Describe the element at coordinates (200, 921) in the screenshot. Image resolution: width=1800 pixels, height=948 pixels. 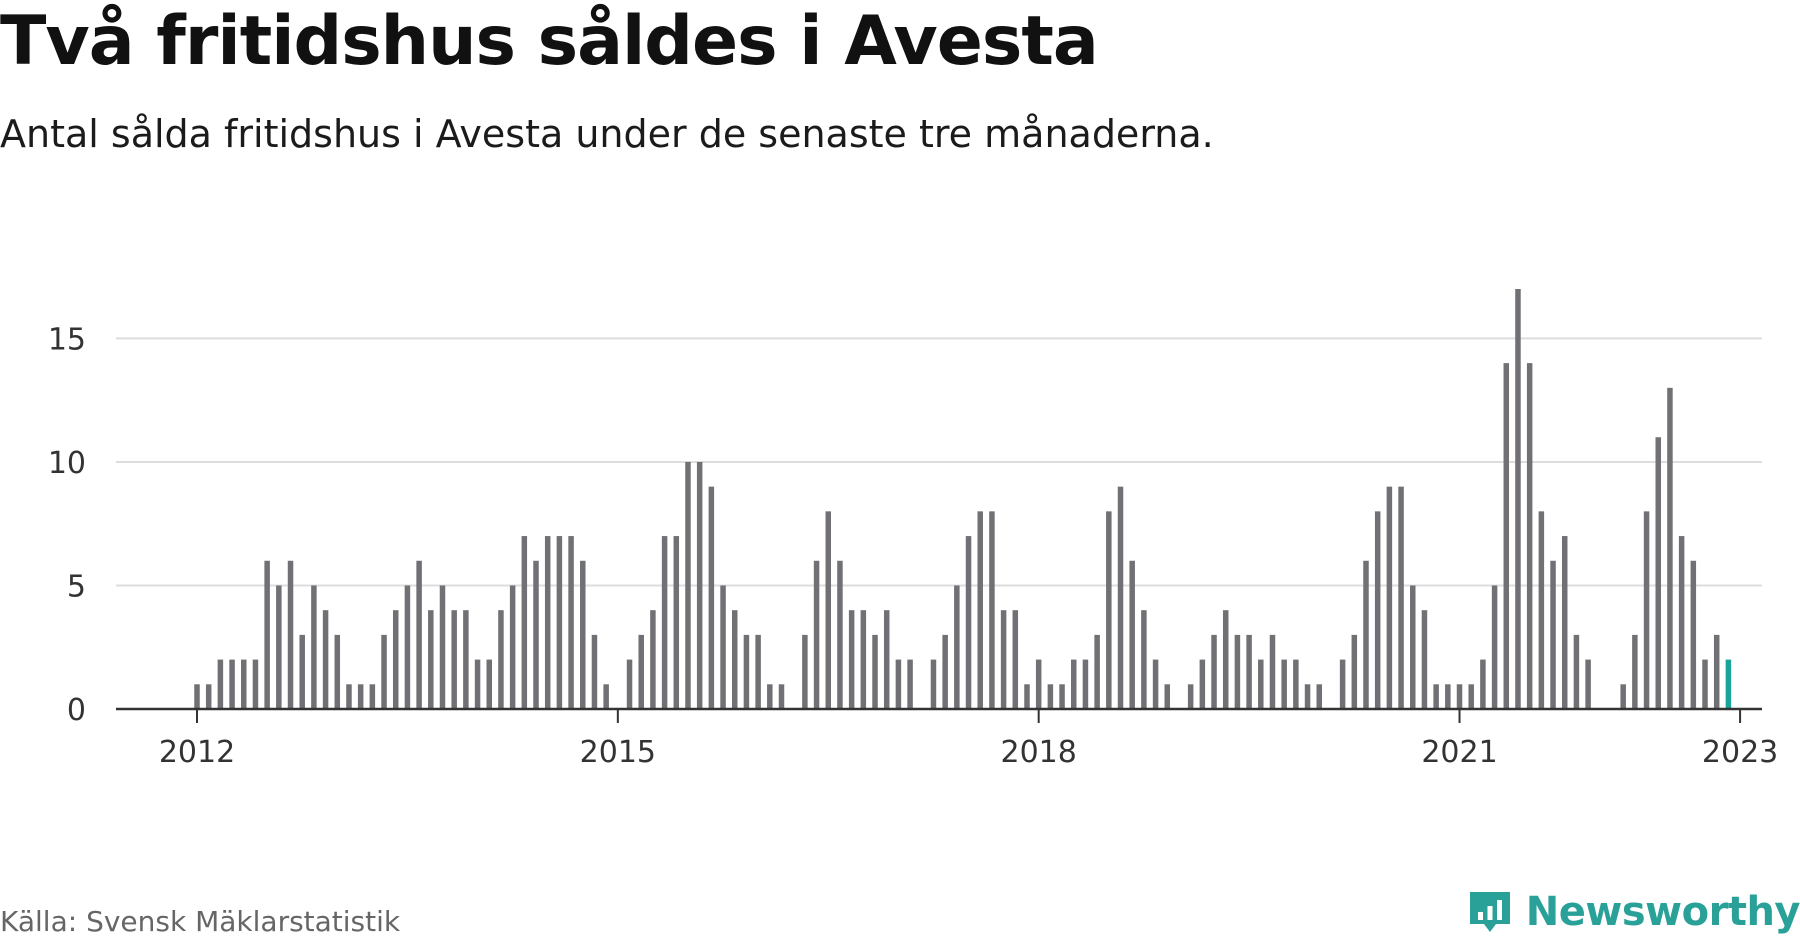
I see `source-note: Källa: Svensk Mäklarstatistik` at that location.